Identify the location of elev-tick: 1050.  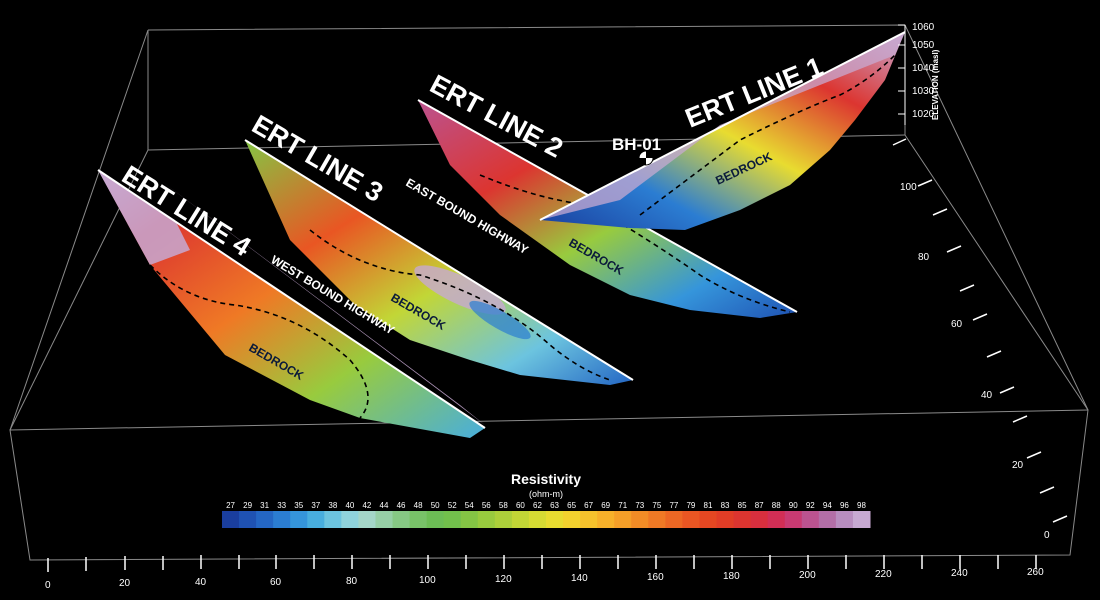
(923, 45).